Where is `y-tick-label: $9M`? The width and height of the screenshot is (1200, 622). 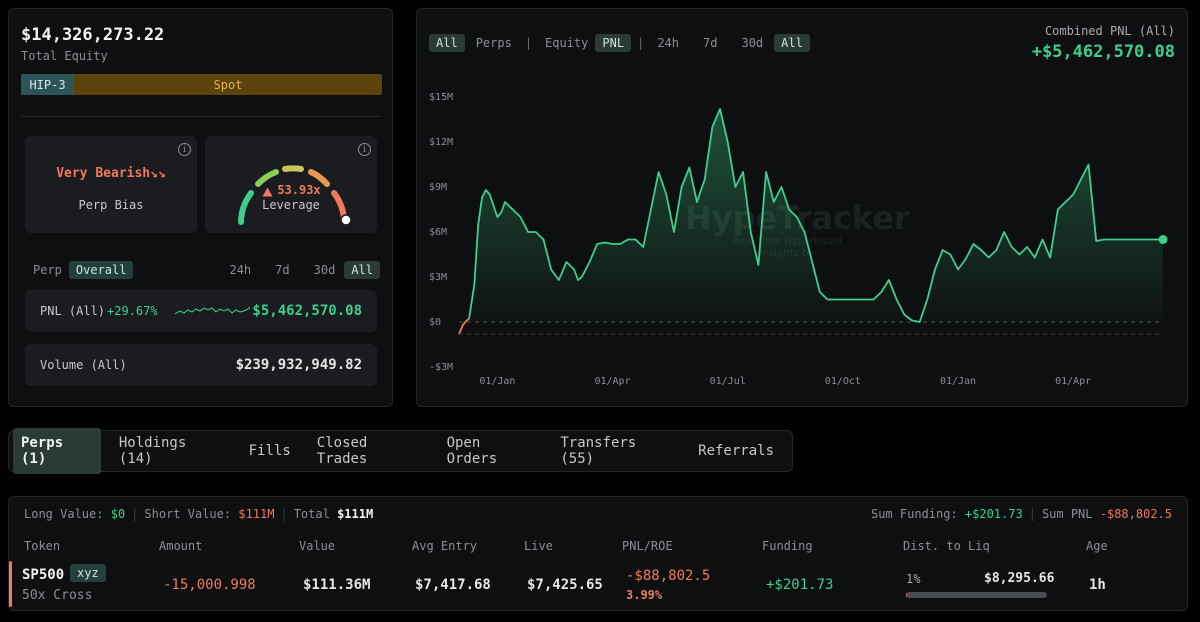
y-tick-label: $9M is located at coordinates (438, 187).